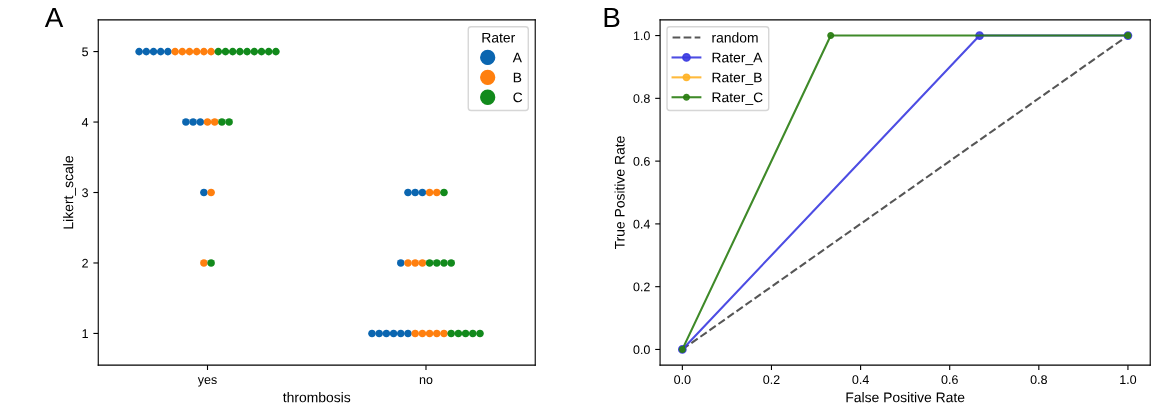 Image resolution: width=1156 pixels, height=414 pixels. I want to click on y-tick-label: 4, so click(85, 122).